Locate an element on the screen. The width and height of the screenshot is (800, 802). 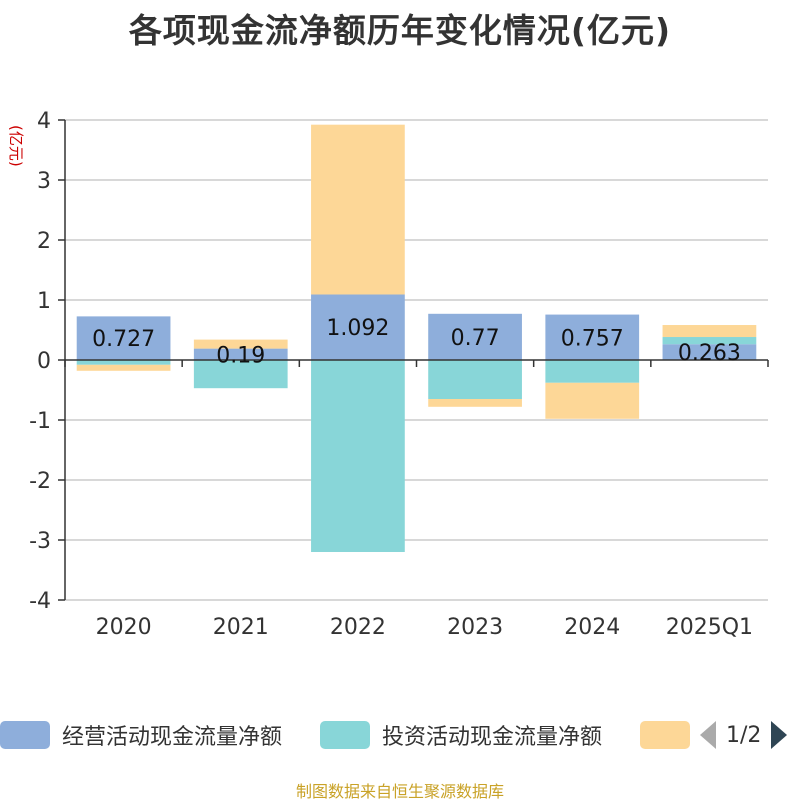
bar-series0-2022 is located at coordinates (358, 327).